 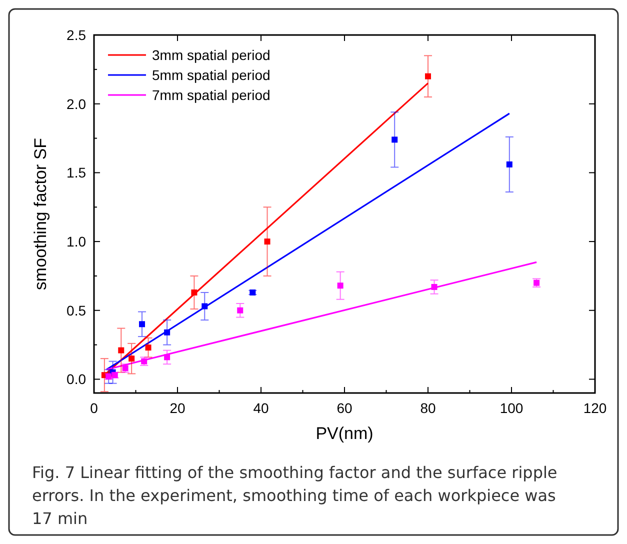 I want to click on y-axis-title: smoothing factor SF, so click(x=40, y=214).